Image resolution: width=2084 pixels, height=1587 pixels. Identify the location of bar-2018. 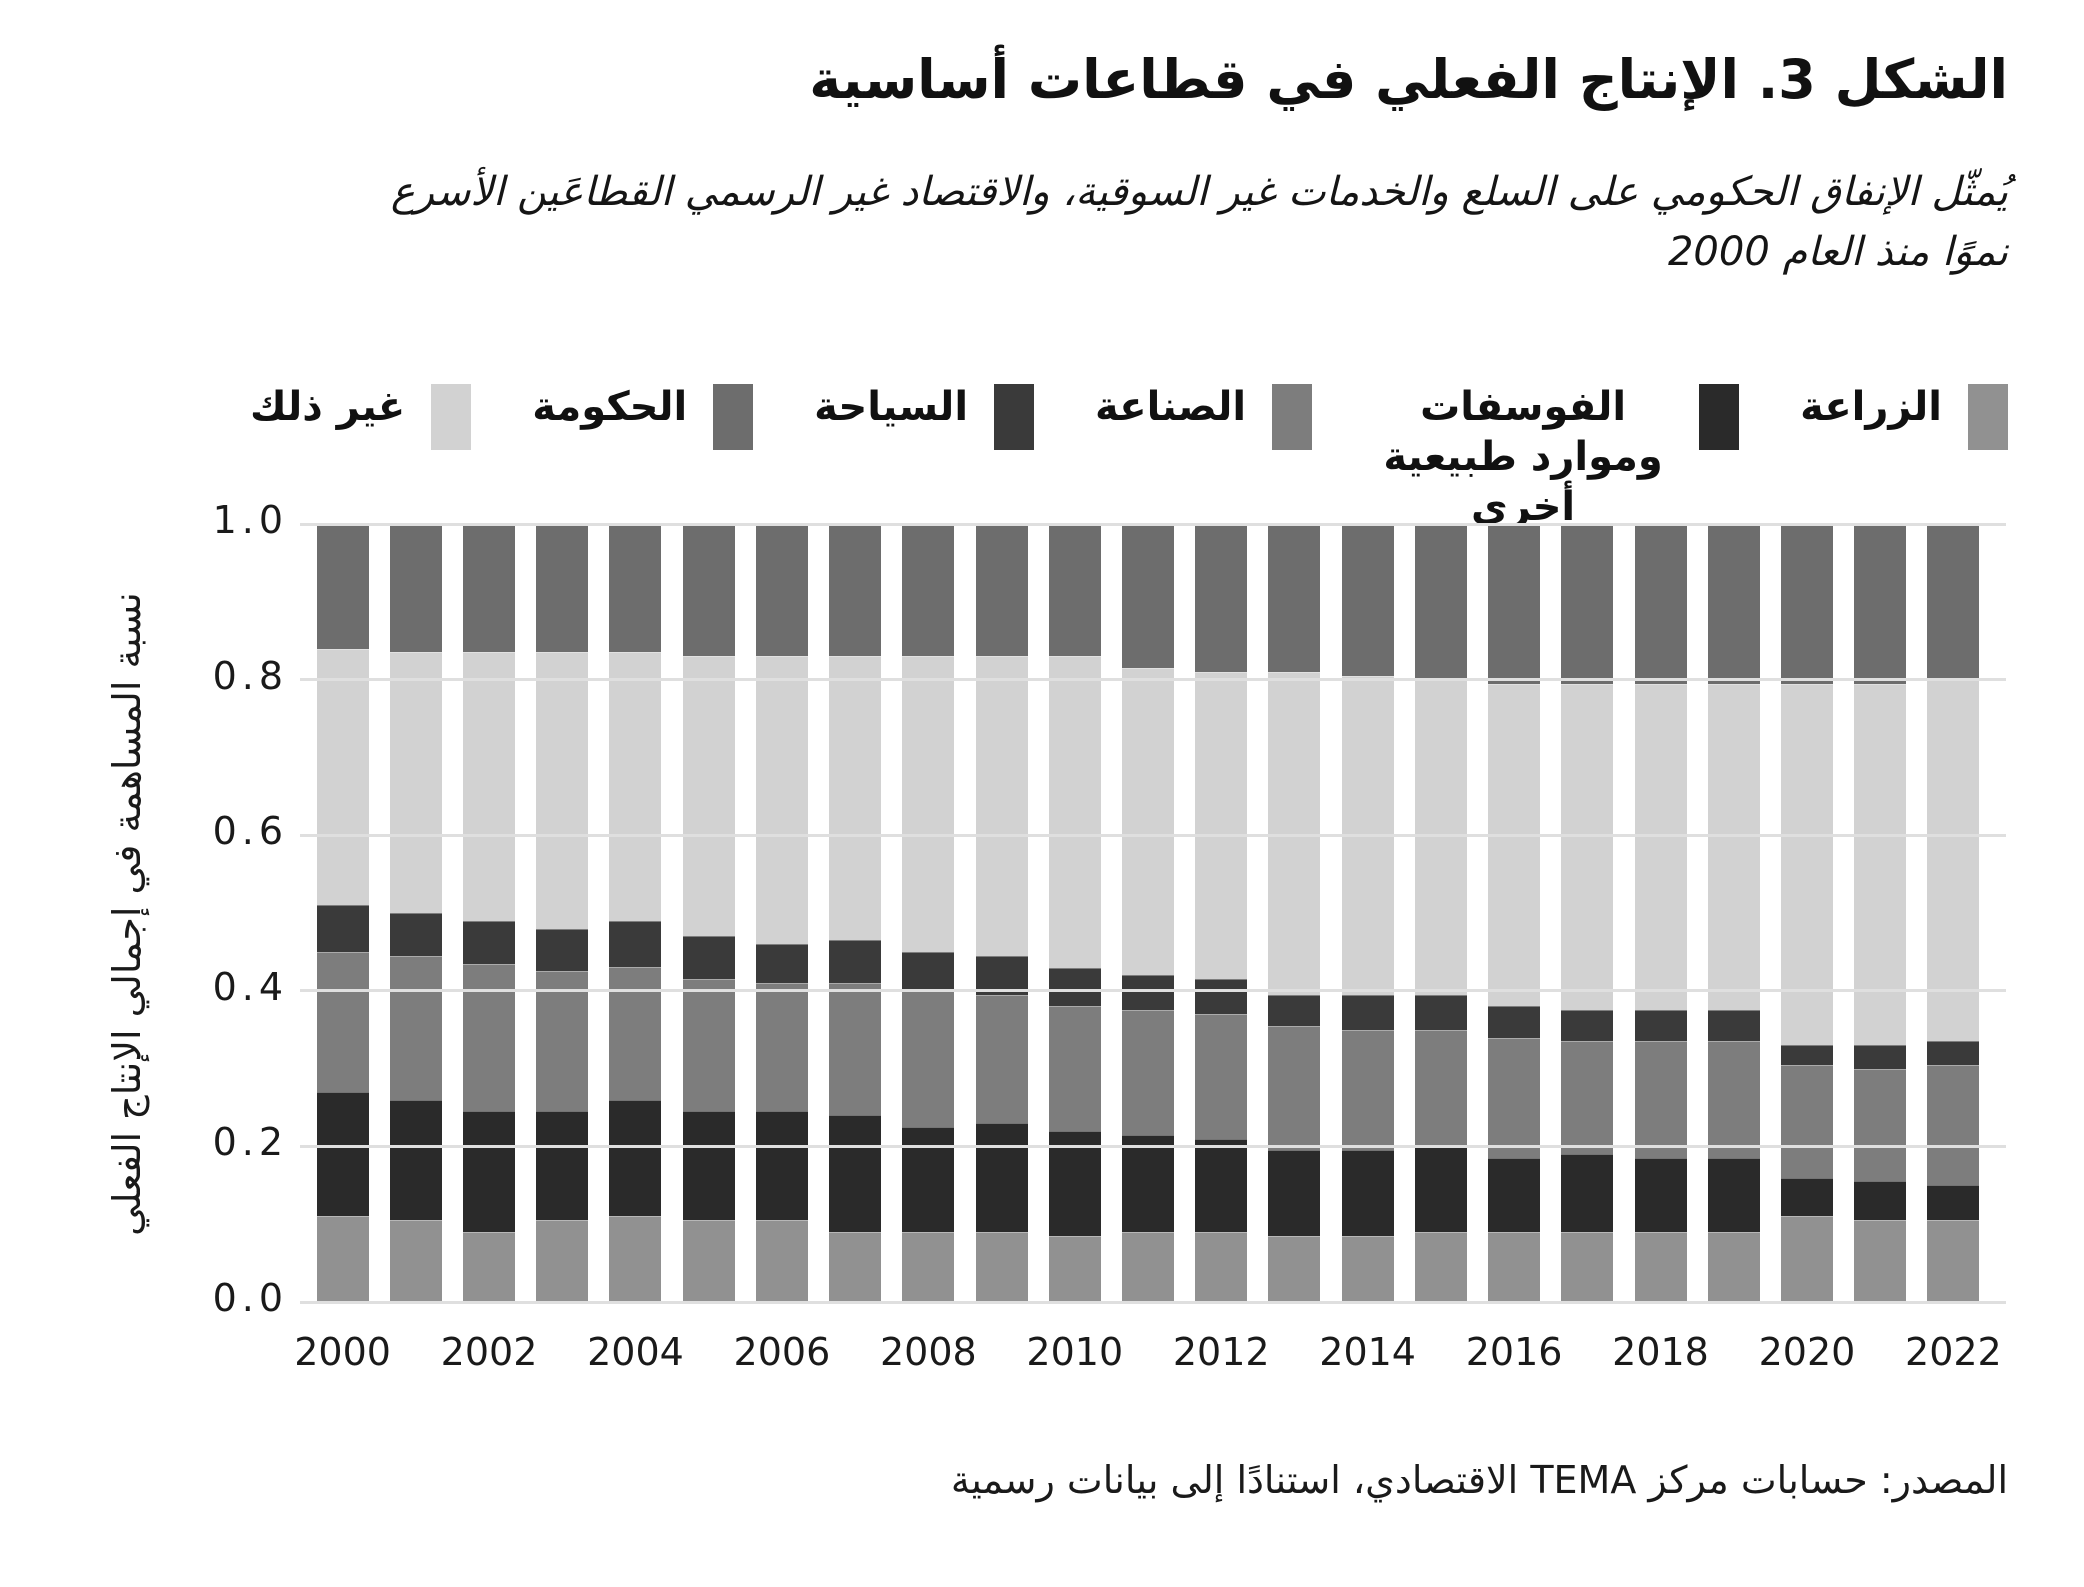
(1660, 913).